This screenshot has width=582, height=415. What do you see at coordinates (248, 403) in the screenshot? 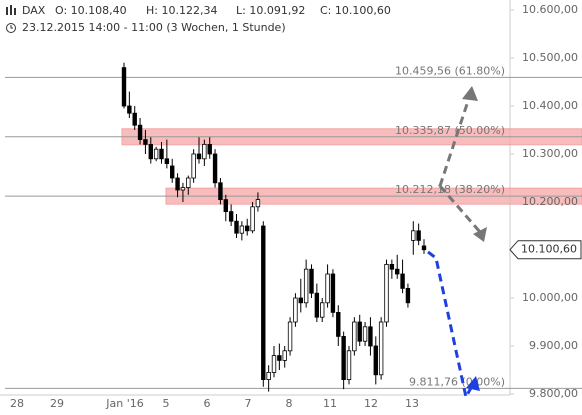
I see `x-tick-label: 7` at bounding box center [248, 403].